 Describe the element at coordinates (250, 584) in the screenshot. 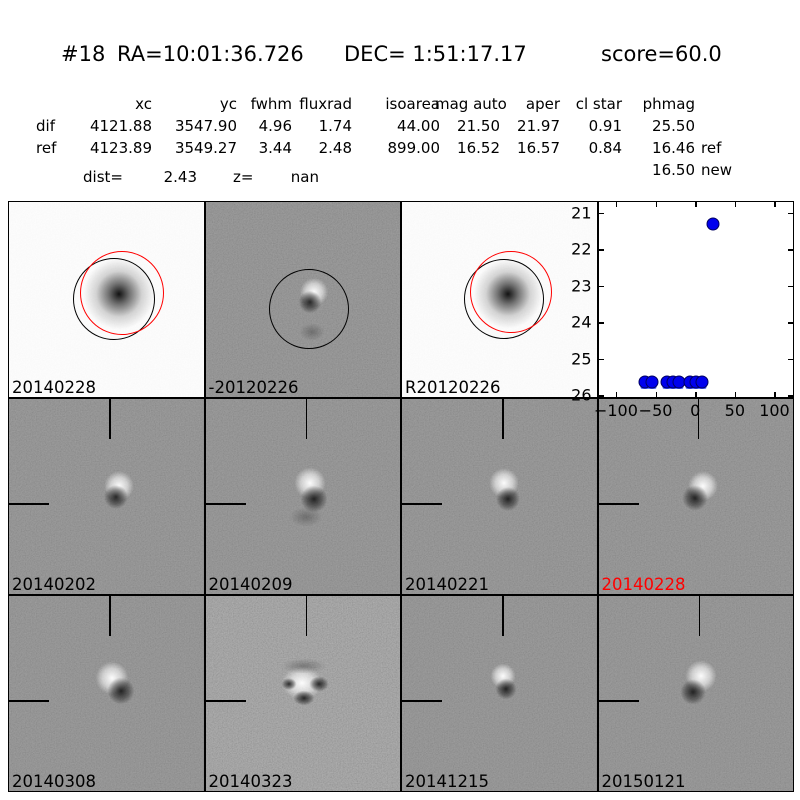

I see `stamp-date-label: 20140209` at that location.